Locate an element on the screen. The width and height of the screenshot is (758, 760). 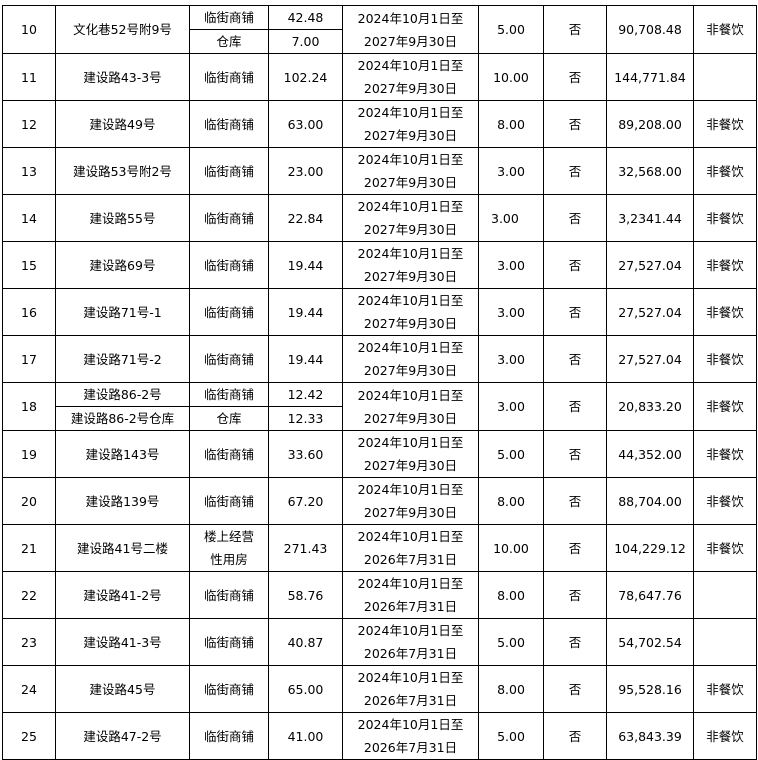
amount-cell: 144,771.84 is located at coordinates (650, 77).